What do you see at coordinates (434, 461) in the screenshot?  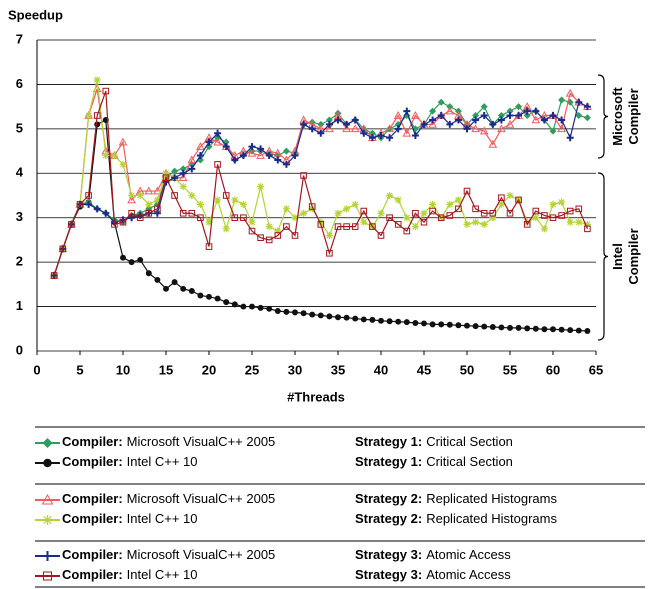 I see `legend-strategy: Strategy 1: Critical Section` at bounding box center [434, 461].